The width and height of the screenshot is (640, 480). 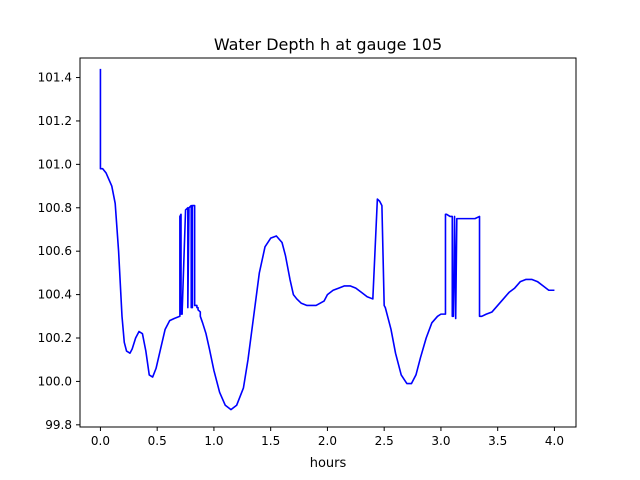 I want to click on y-tick-label: 99.8, so click(x=58, y=425).